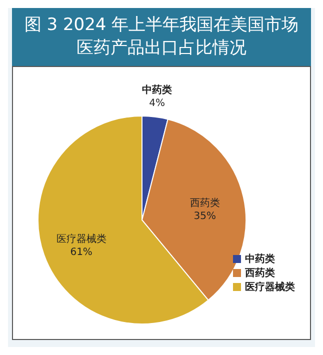 This screenshot has width=323, height=355. Describe the element at coordinates (260, 259) in the screenshot. I see `legend-label: 中药类` at that location.